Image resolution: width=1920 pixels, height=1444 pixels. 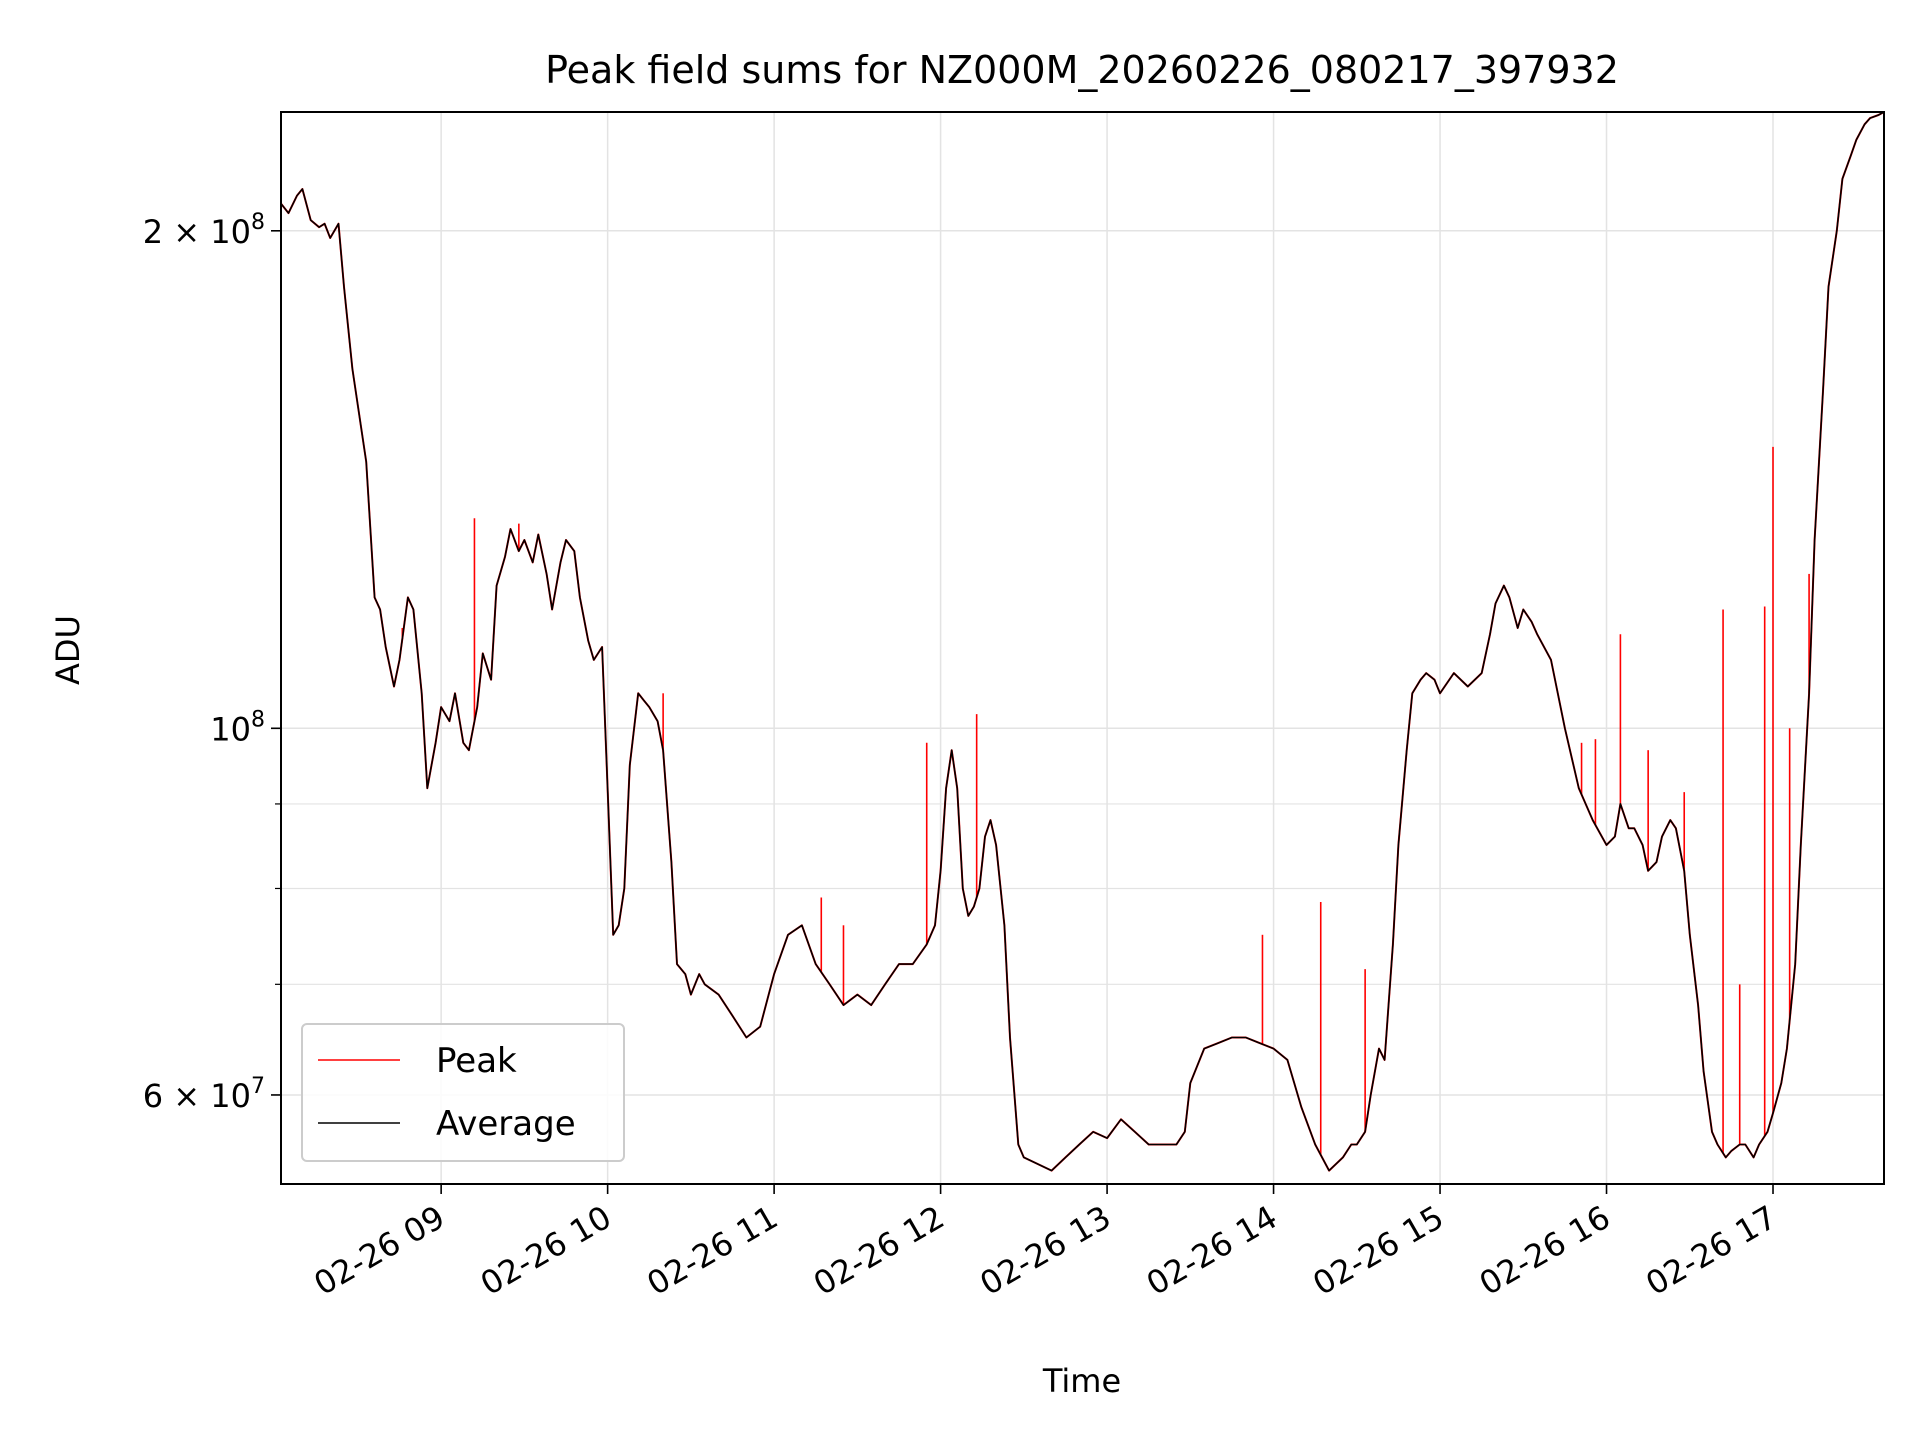 I want to click on legend-box, so click(x=463, y=1092).